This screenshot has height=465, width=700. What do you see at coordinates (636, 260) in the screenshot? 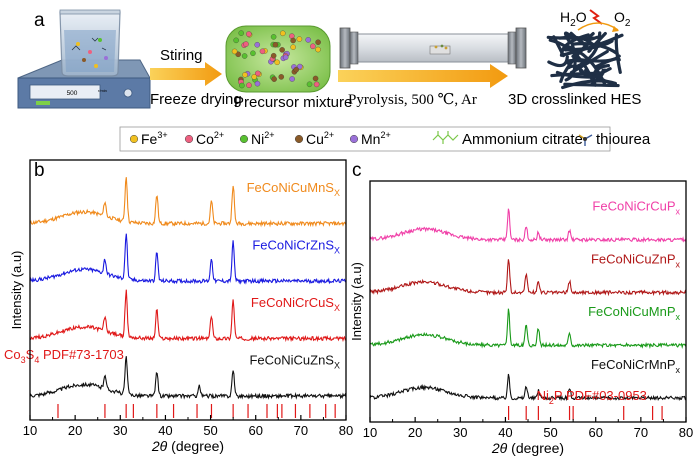
I see `series-label: FeCoNiCuZnPx` at bounding box center [636, 260].